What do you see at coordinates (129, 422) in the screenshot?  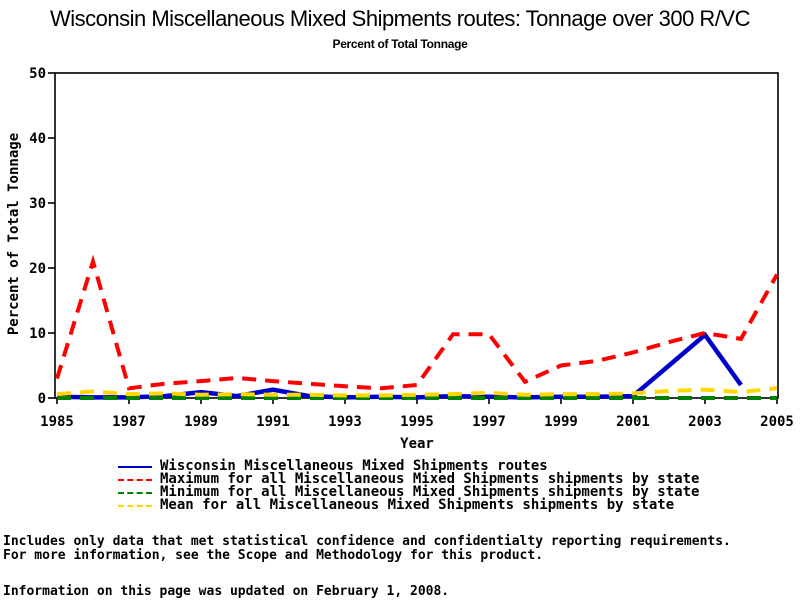 I see `x-tick-label: 1987` at bounding box center [129, 422].